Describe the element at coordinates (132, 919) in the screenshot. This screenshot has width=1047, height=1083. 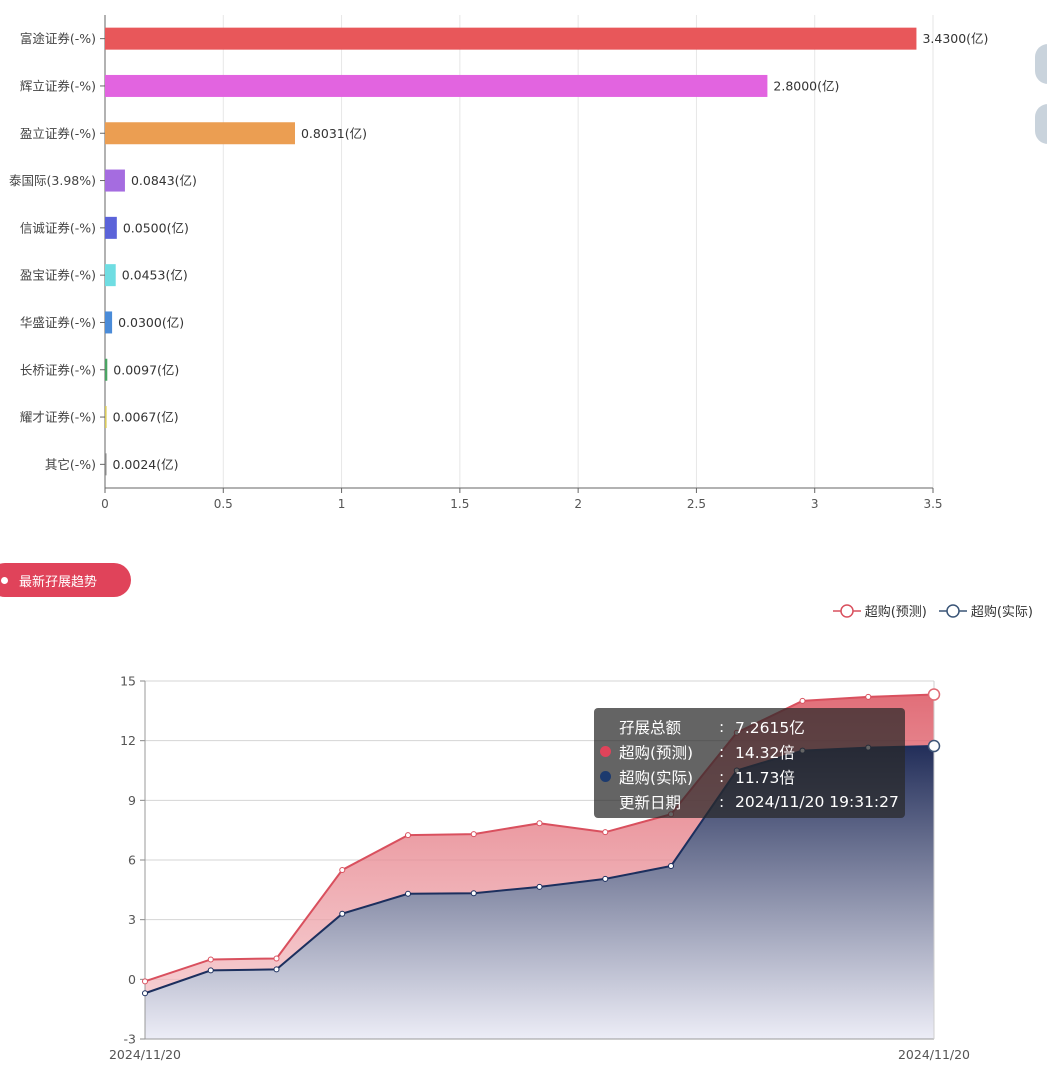
I see `y-tick-label: 3` at that location.